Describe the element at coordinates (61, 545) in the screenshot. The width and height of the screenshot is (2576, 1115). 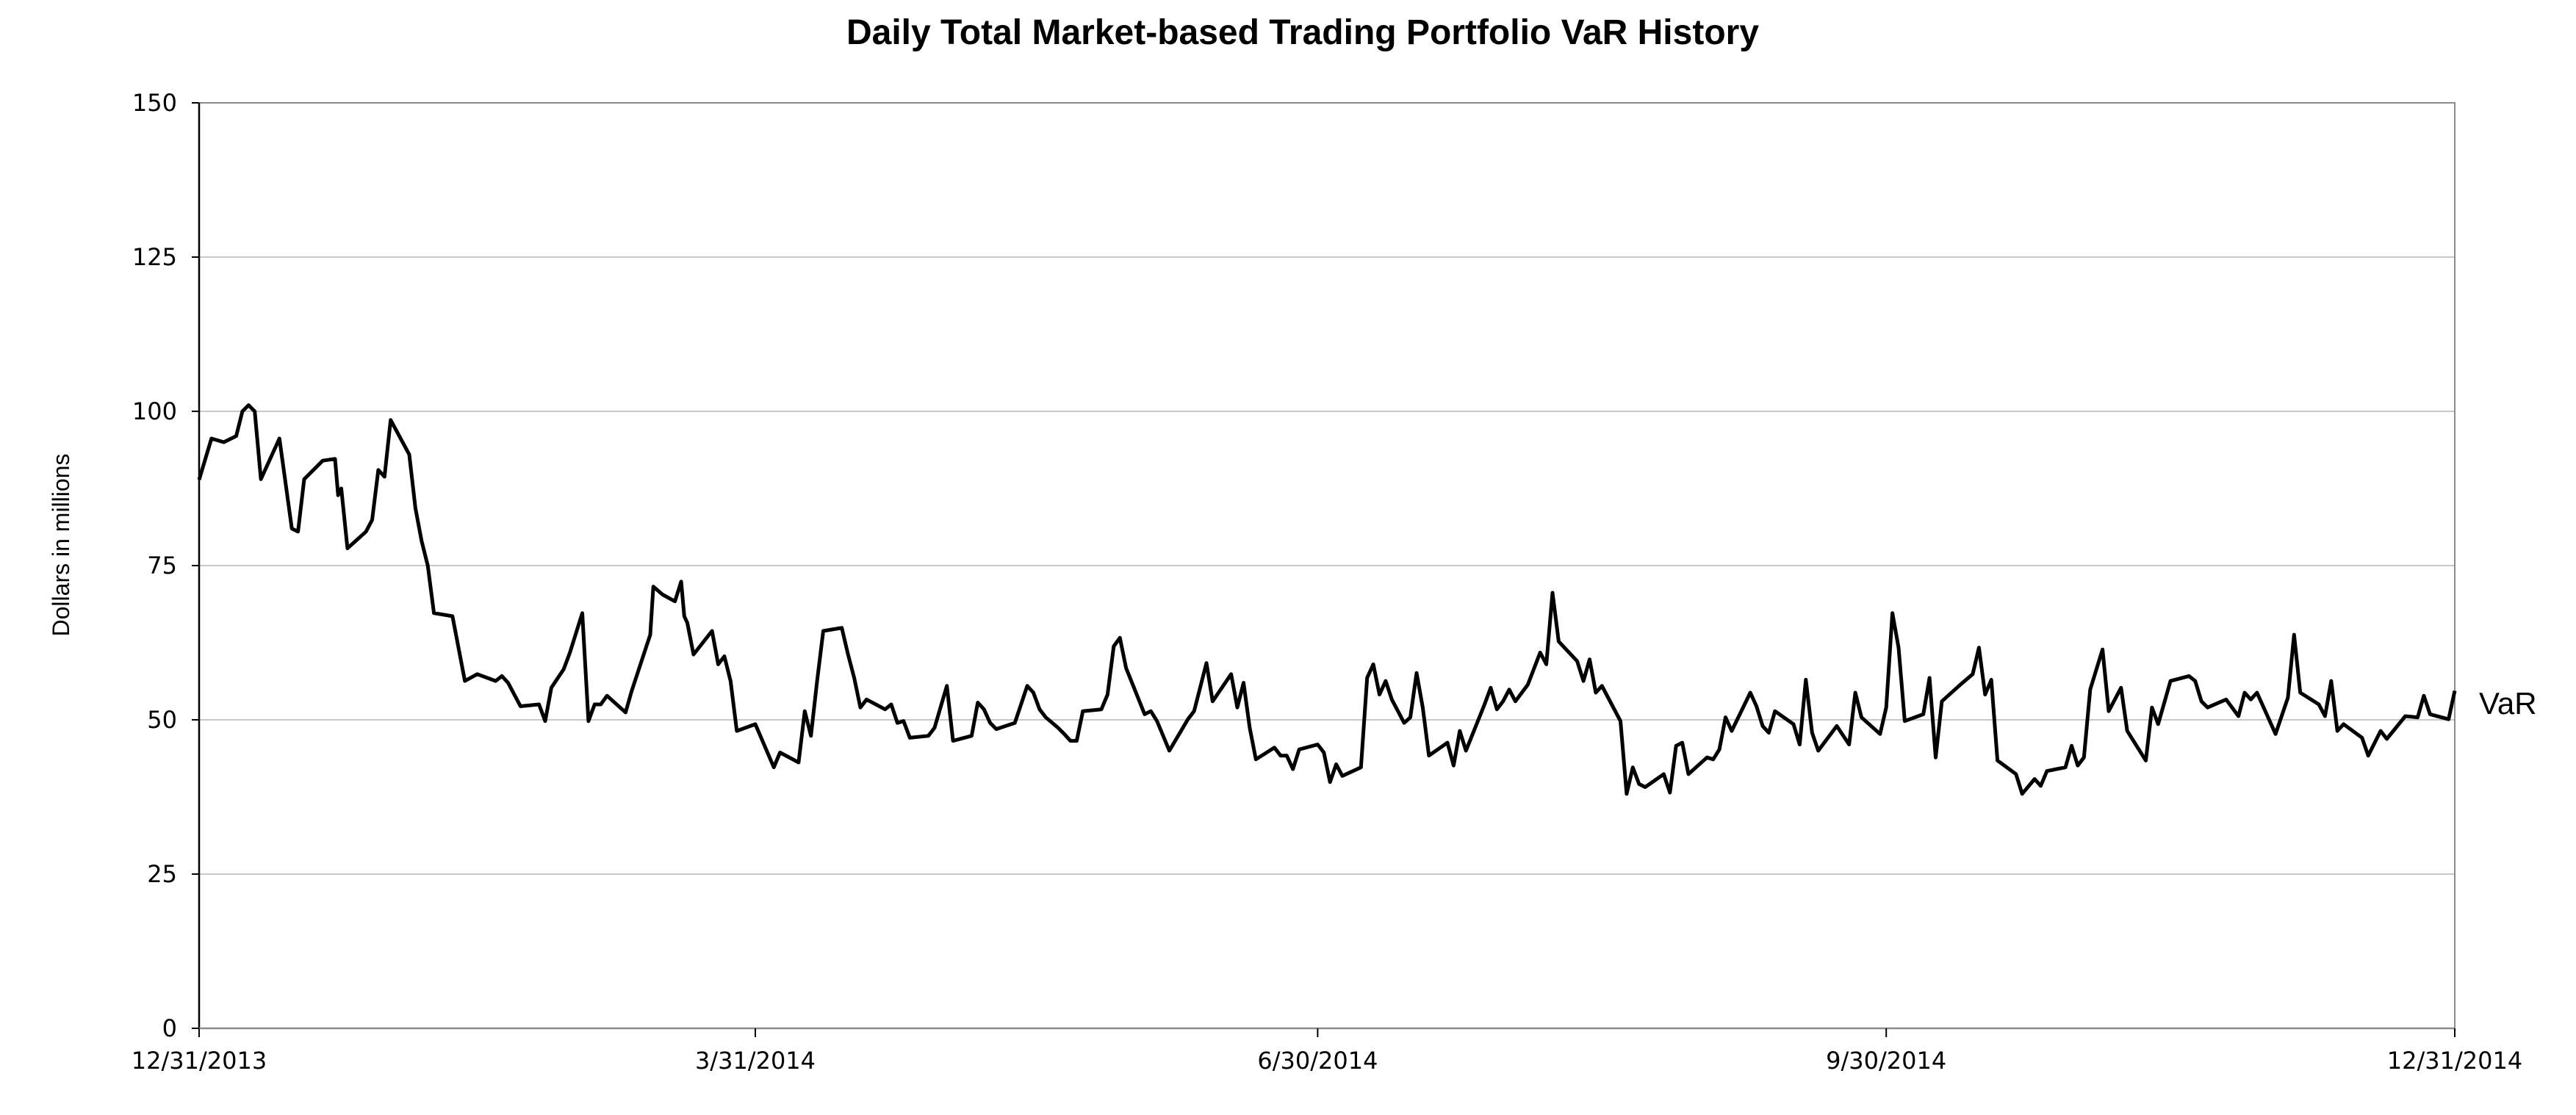
I see `y-axis-label: Dollars in millions` at that location.